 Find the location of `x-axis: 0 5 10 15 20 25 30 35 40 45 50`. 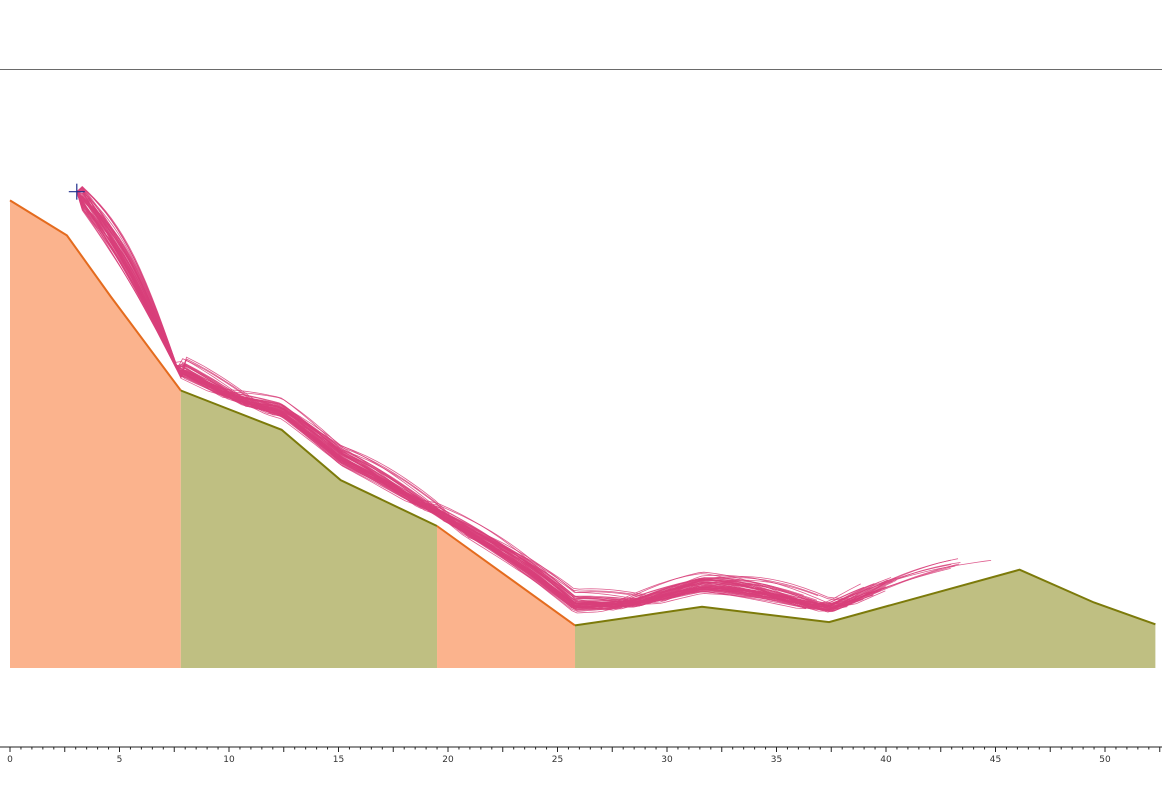

x-axis: 0 5 10 15 20 25 30 35 40 45 50 is located at coordinates (581, 755).